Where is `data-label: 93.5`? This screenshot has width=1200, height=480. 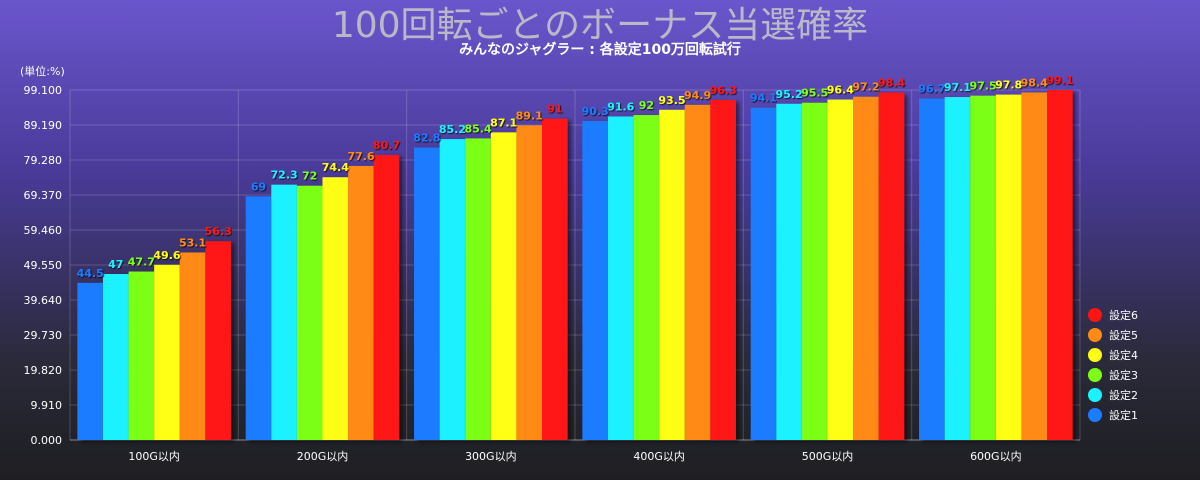
data-label: 93.5 is located at coordinates (671, 100).